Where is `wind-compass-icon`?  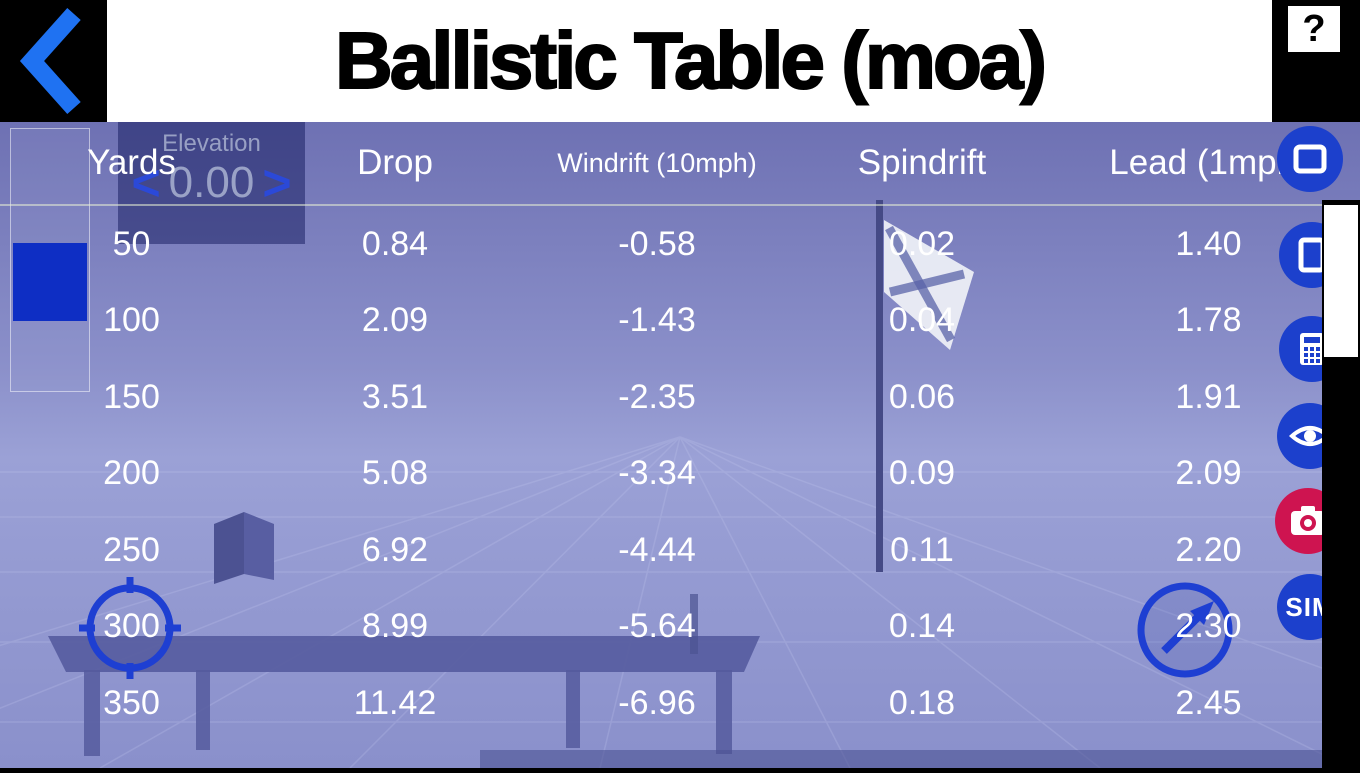
wind-compass-icon is located at coordinates (1185, 630).